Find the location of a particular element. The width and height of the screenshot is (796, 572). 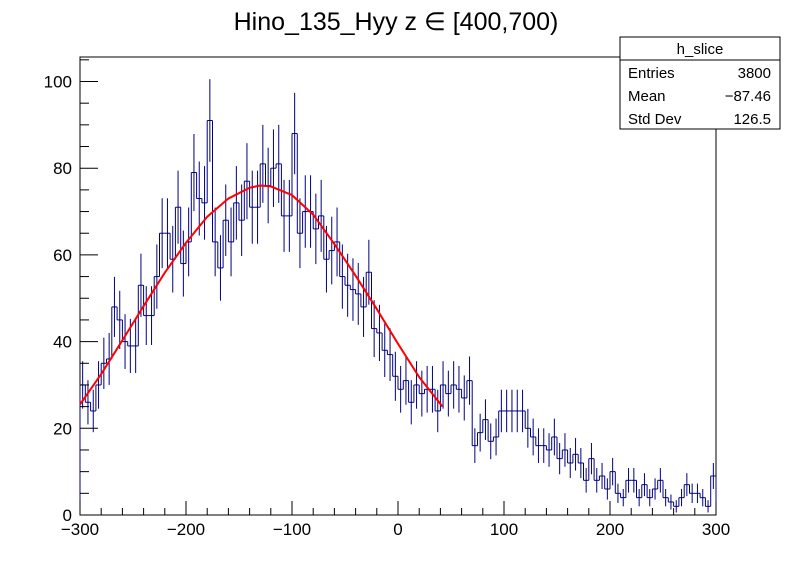

stats-entries-label: Entries is located at coordinates (651, 73).